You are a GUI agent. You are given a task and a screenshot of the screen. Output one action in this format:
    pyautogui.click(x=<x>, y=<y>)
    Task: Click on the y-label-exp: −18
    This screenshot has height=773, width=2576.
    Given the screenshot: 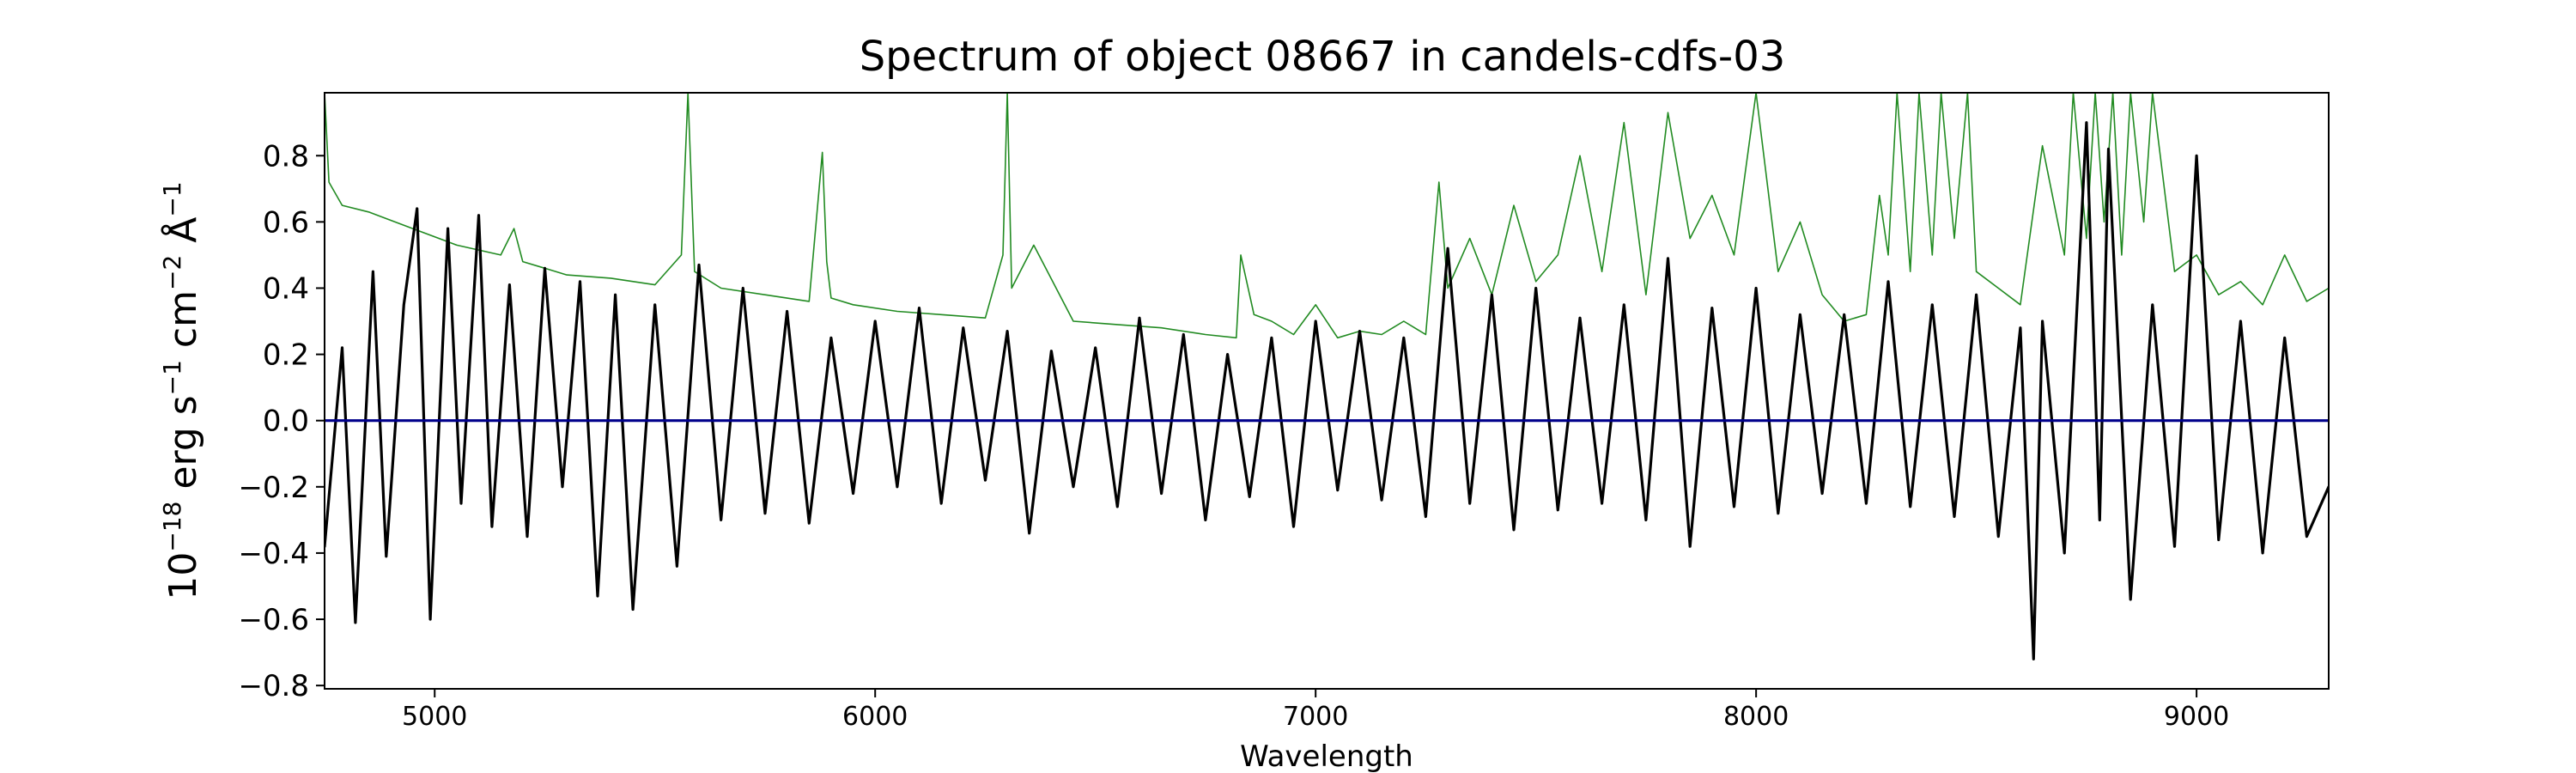 What is the action you would take?
    pyautogui.click(x=172, y=527)
    